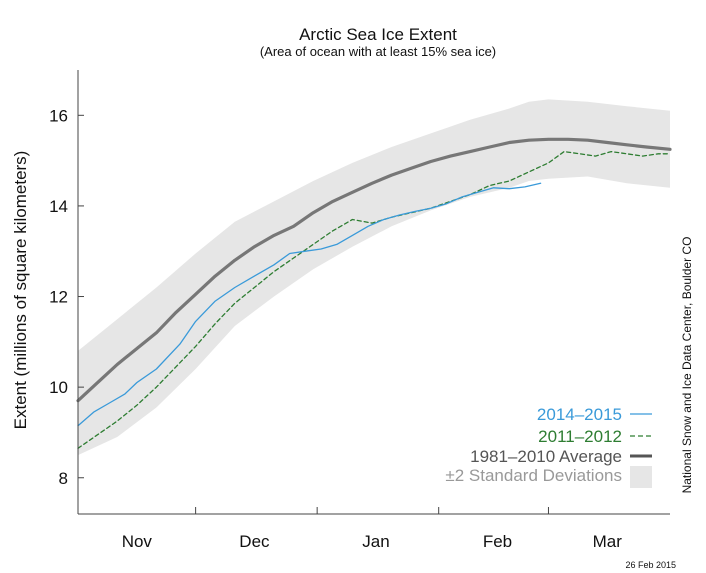  What do you see at coordinates (58, 115) in the screenshot?
I see `y-tick-label: 16` at bounding box center [58, 115].